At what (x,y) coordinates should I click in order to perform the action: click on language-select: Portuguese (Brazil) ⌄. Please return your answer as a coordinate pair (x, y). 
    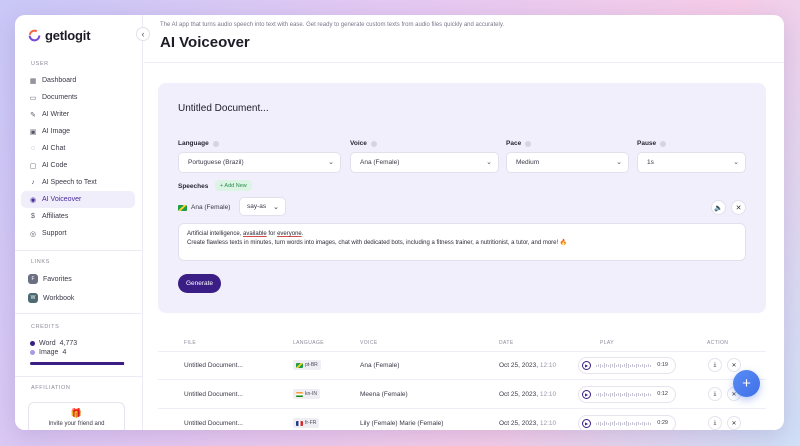
    Looking at the image, I should click on (259, 162).